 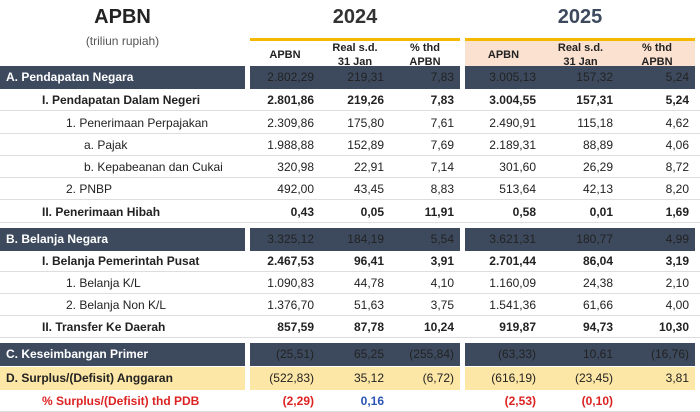 What do you see at coordinates (439, 212) in the screenshot?
I see `cell-value: 11,91` at bounding box center [439, 212].